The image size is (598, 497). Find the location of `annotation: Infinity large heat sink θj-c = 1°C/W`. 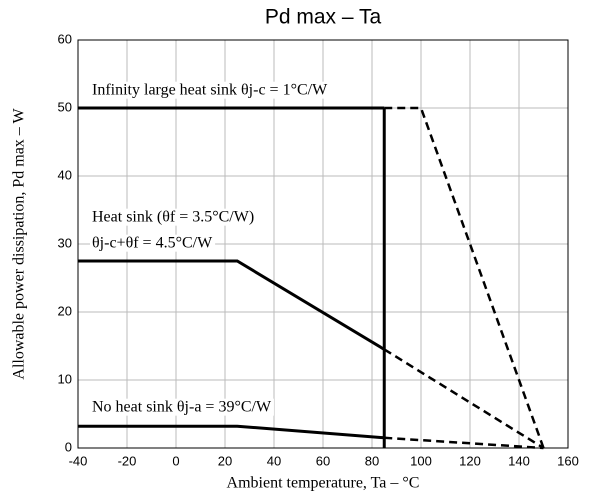

annotation: Infinity large heat sink θj-c = 1°C/W is located at coordinates (210, 90).